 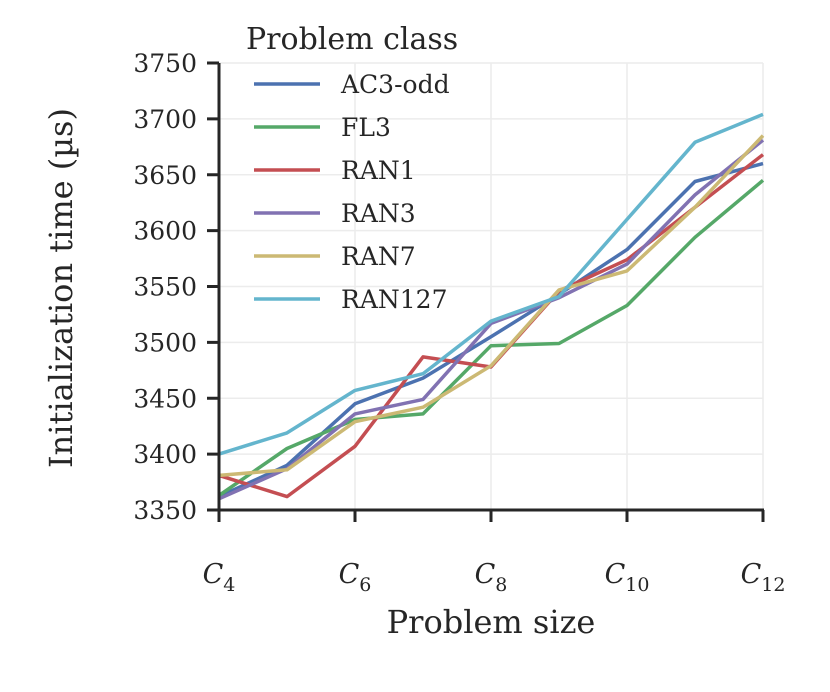 What do you see at coordinates (763, 577) in the screenshot?
I see `x-tick-label: C12` at bounding box center [763, 577].